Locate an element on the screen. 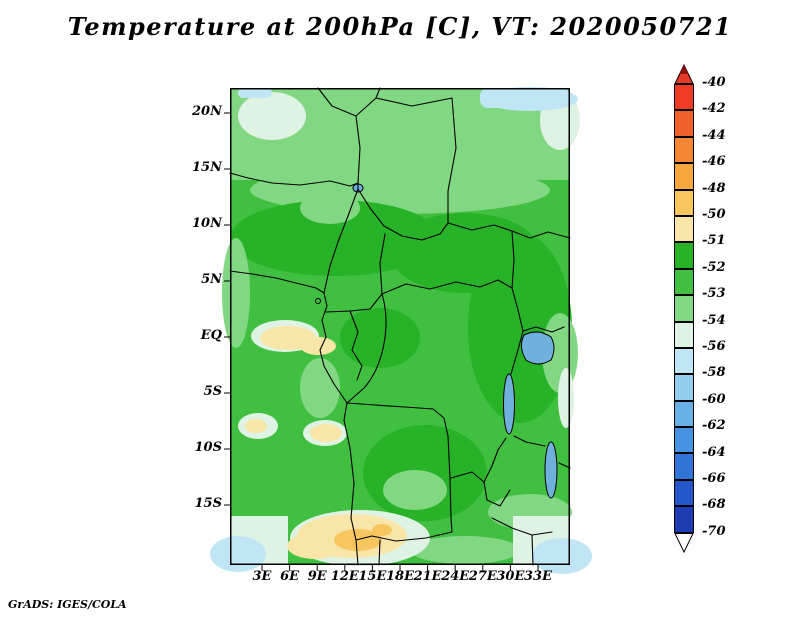  lon-tick-label: 18E is located at coordinates (400, 576).